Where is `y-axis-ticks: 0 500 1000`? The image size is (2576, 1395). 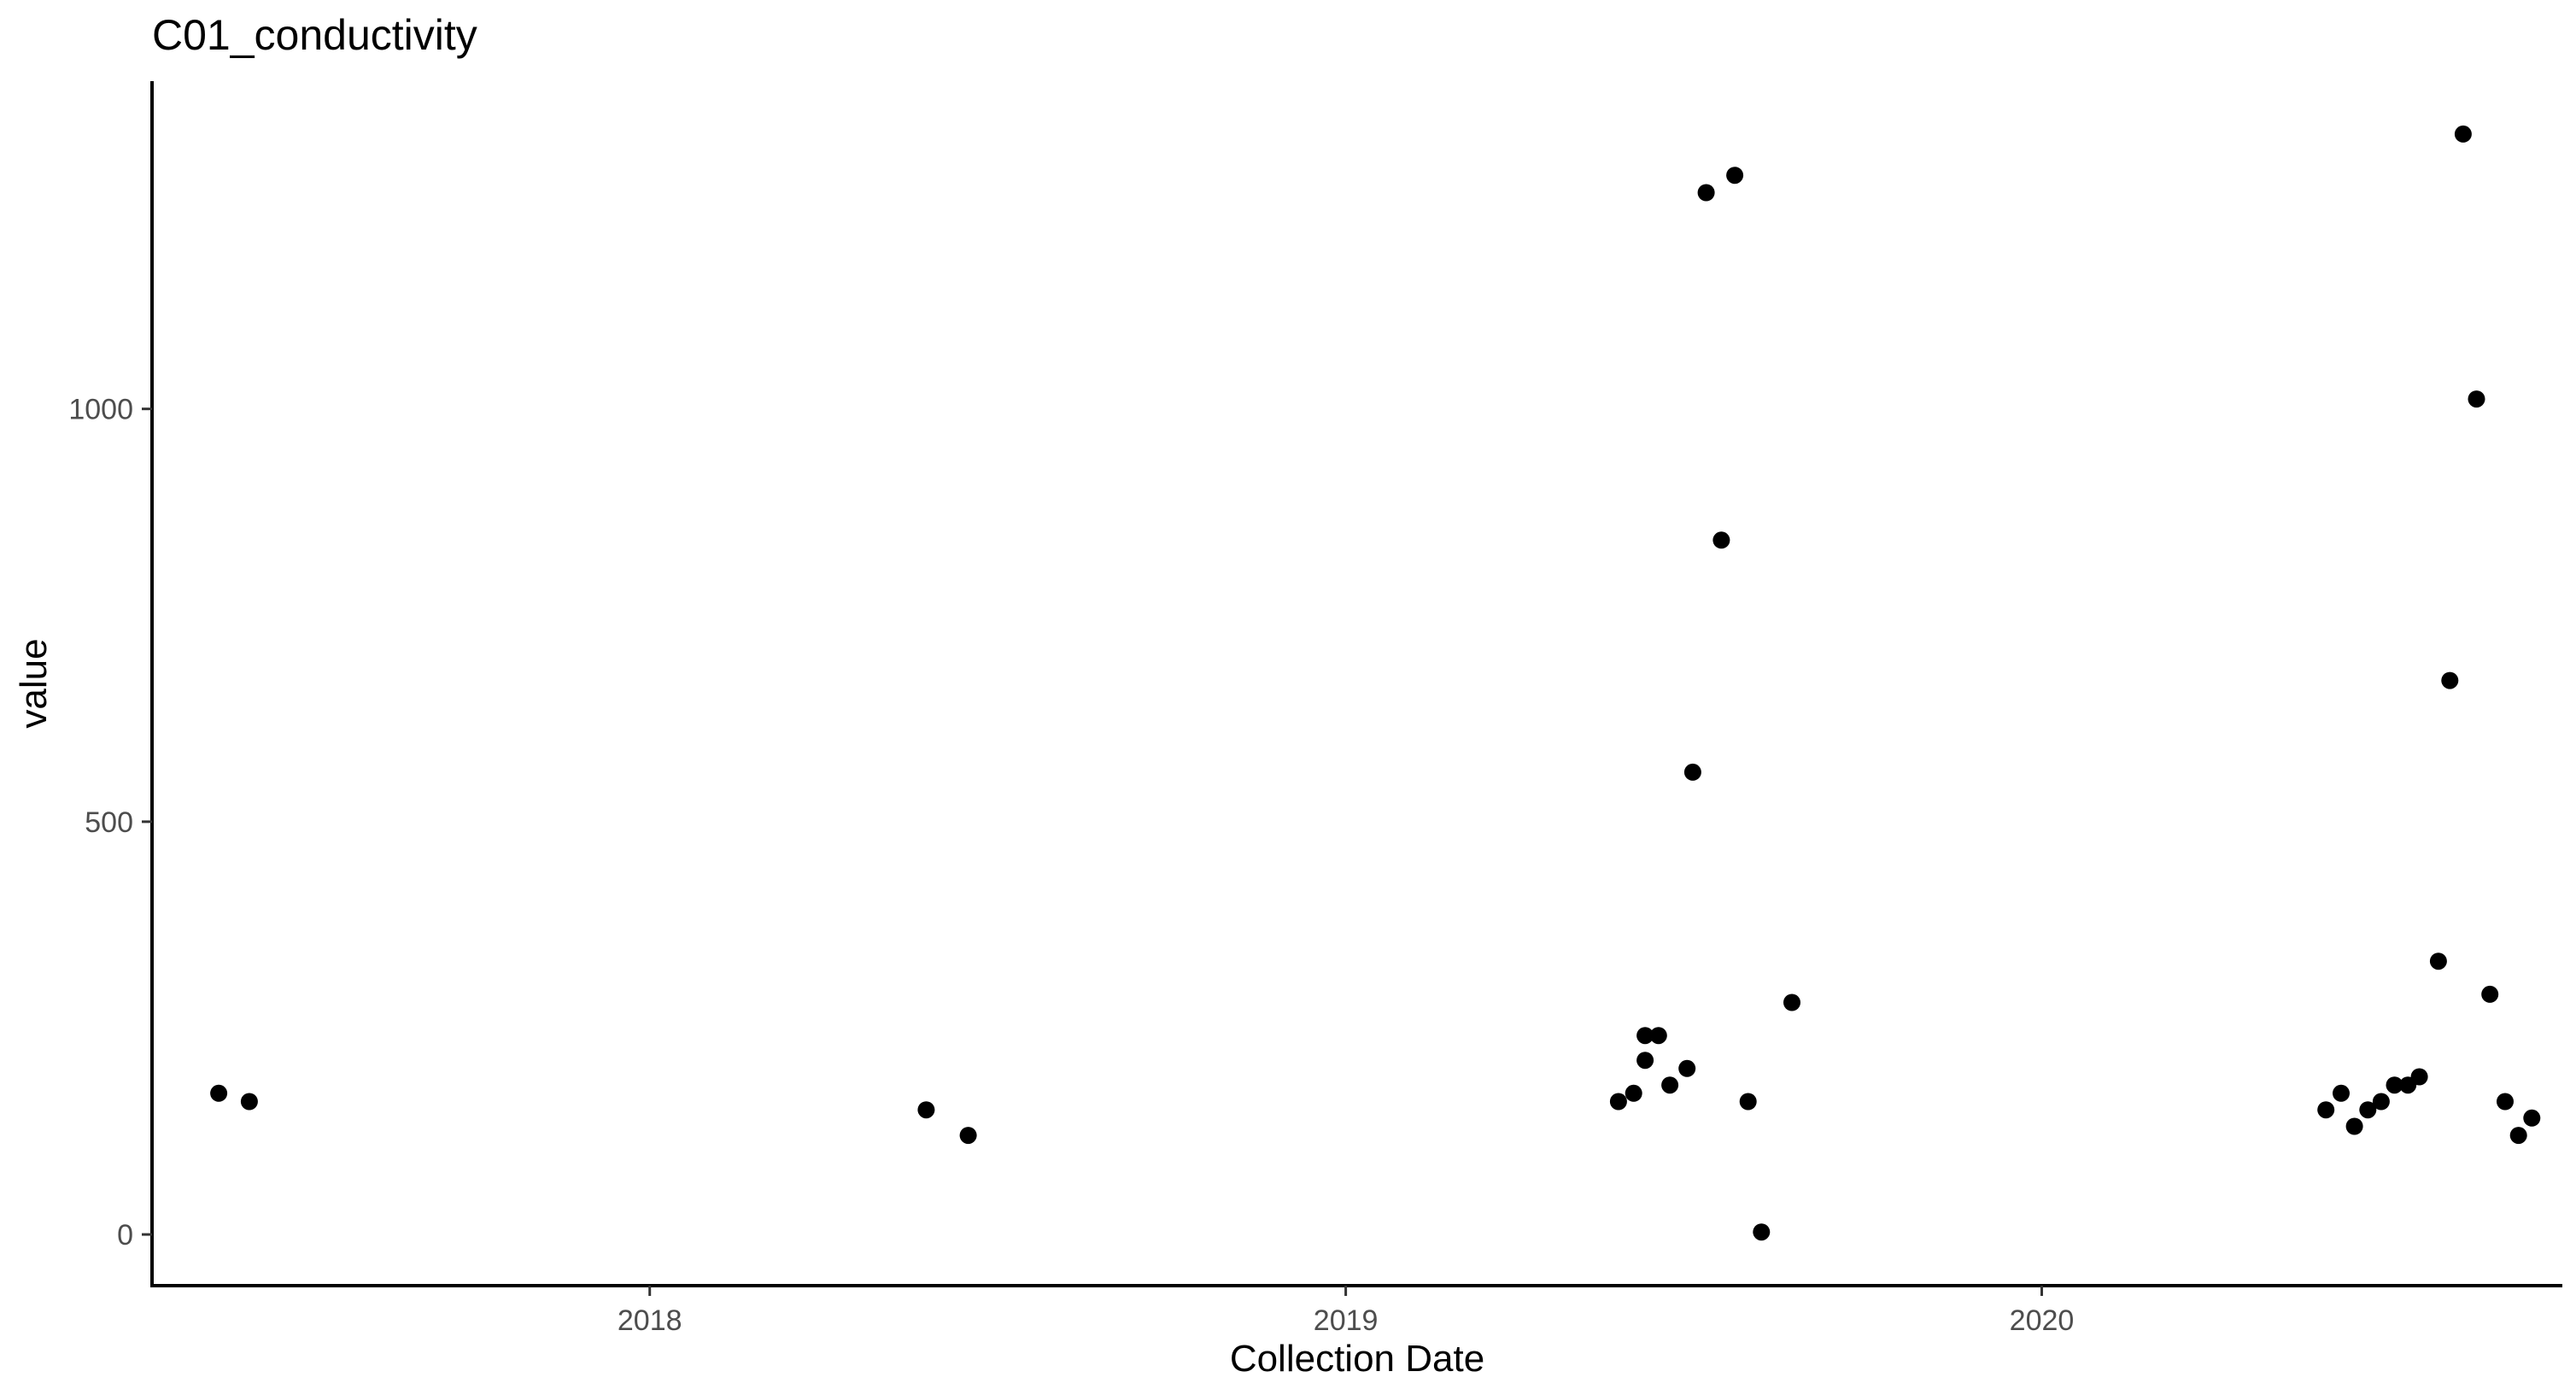 y-axis-ticks: 0 500 1000 is located at coordinates (110, 822).